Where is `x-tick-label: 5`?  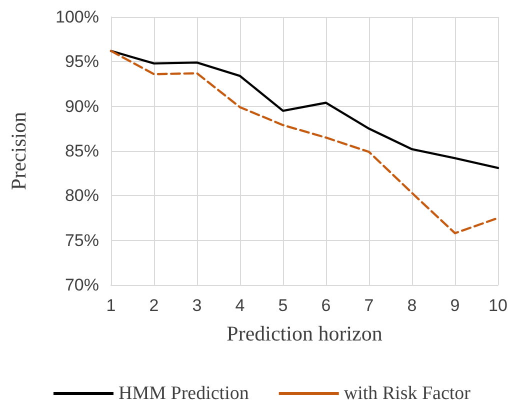
x-tick-label: 5 is located at coordinates (283, 305).